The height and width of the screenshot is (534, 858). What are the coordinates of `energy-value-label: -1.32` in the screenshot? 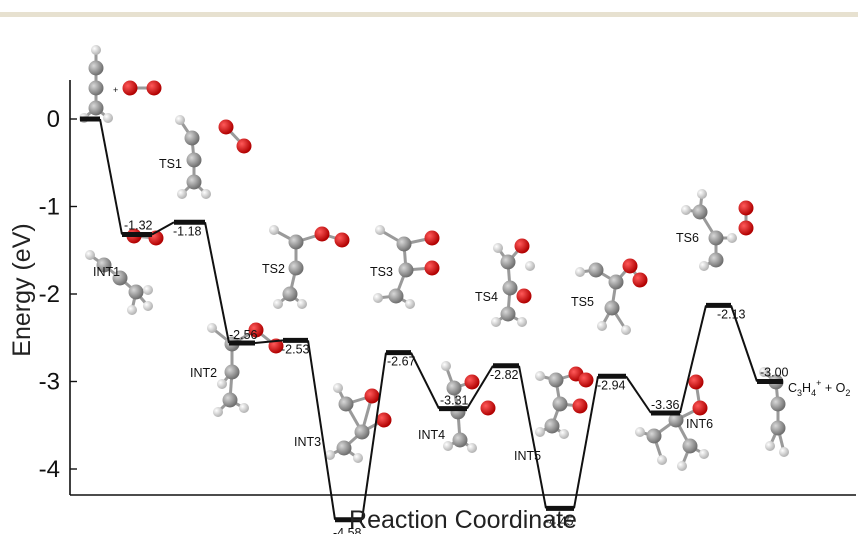 It's located at (138, 226).